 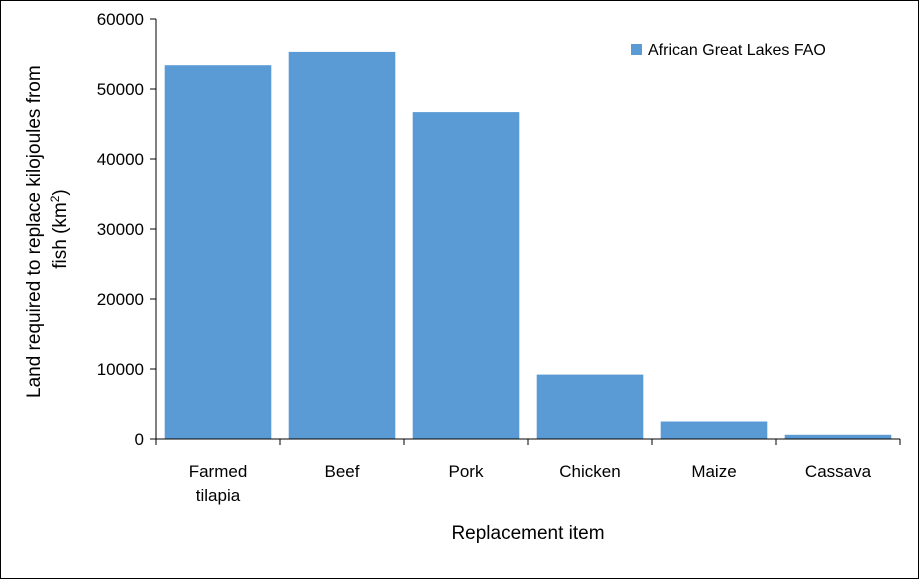 I want to click on y-axis-title-superscript: 2, so click(x=55, y=198).